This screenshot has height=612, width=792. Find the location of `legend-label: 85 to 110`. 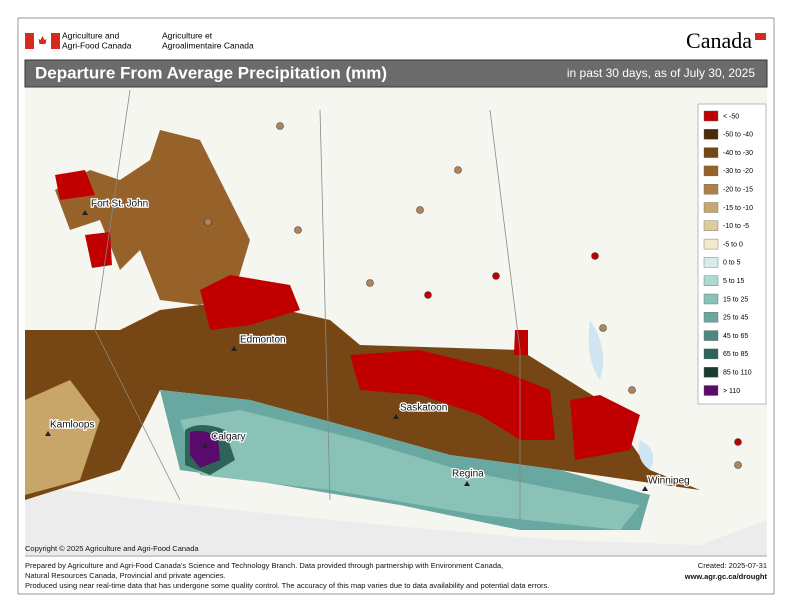

legend-label: 85 to 110 is located at coordinates (737, 373).